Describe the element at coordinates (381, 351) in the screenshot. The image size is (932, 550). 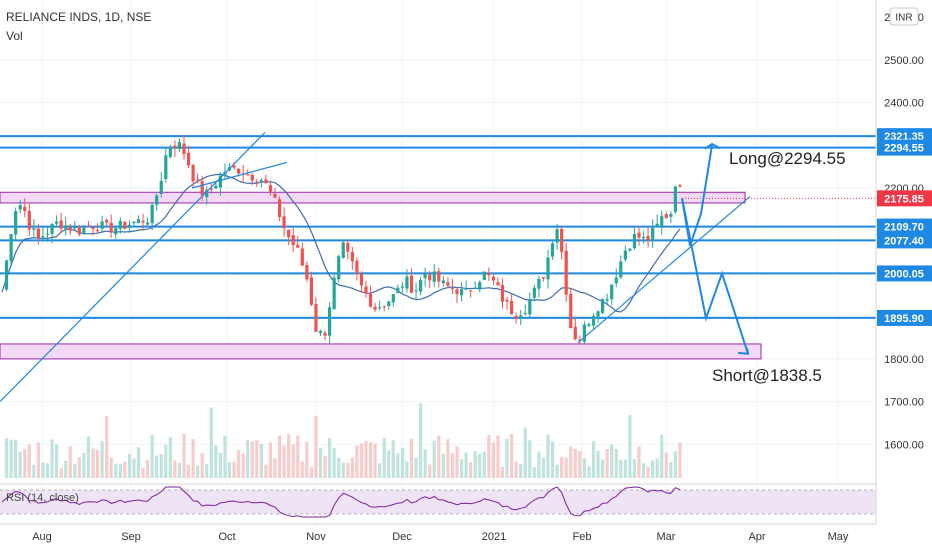
I see `zone-box` at that location.